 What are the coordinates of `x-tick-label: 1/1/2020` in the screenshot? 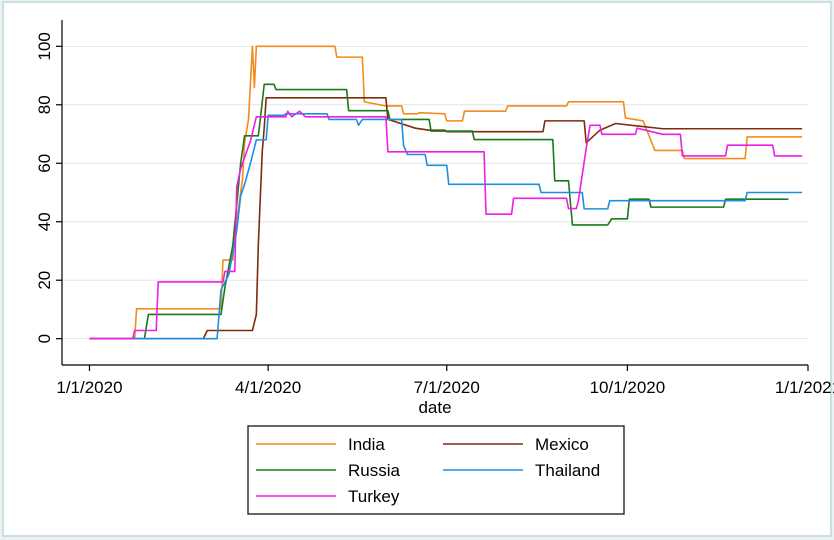 It's located at (89, 387).